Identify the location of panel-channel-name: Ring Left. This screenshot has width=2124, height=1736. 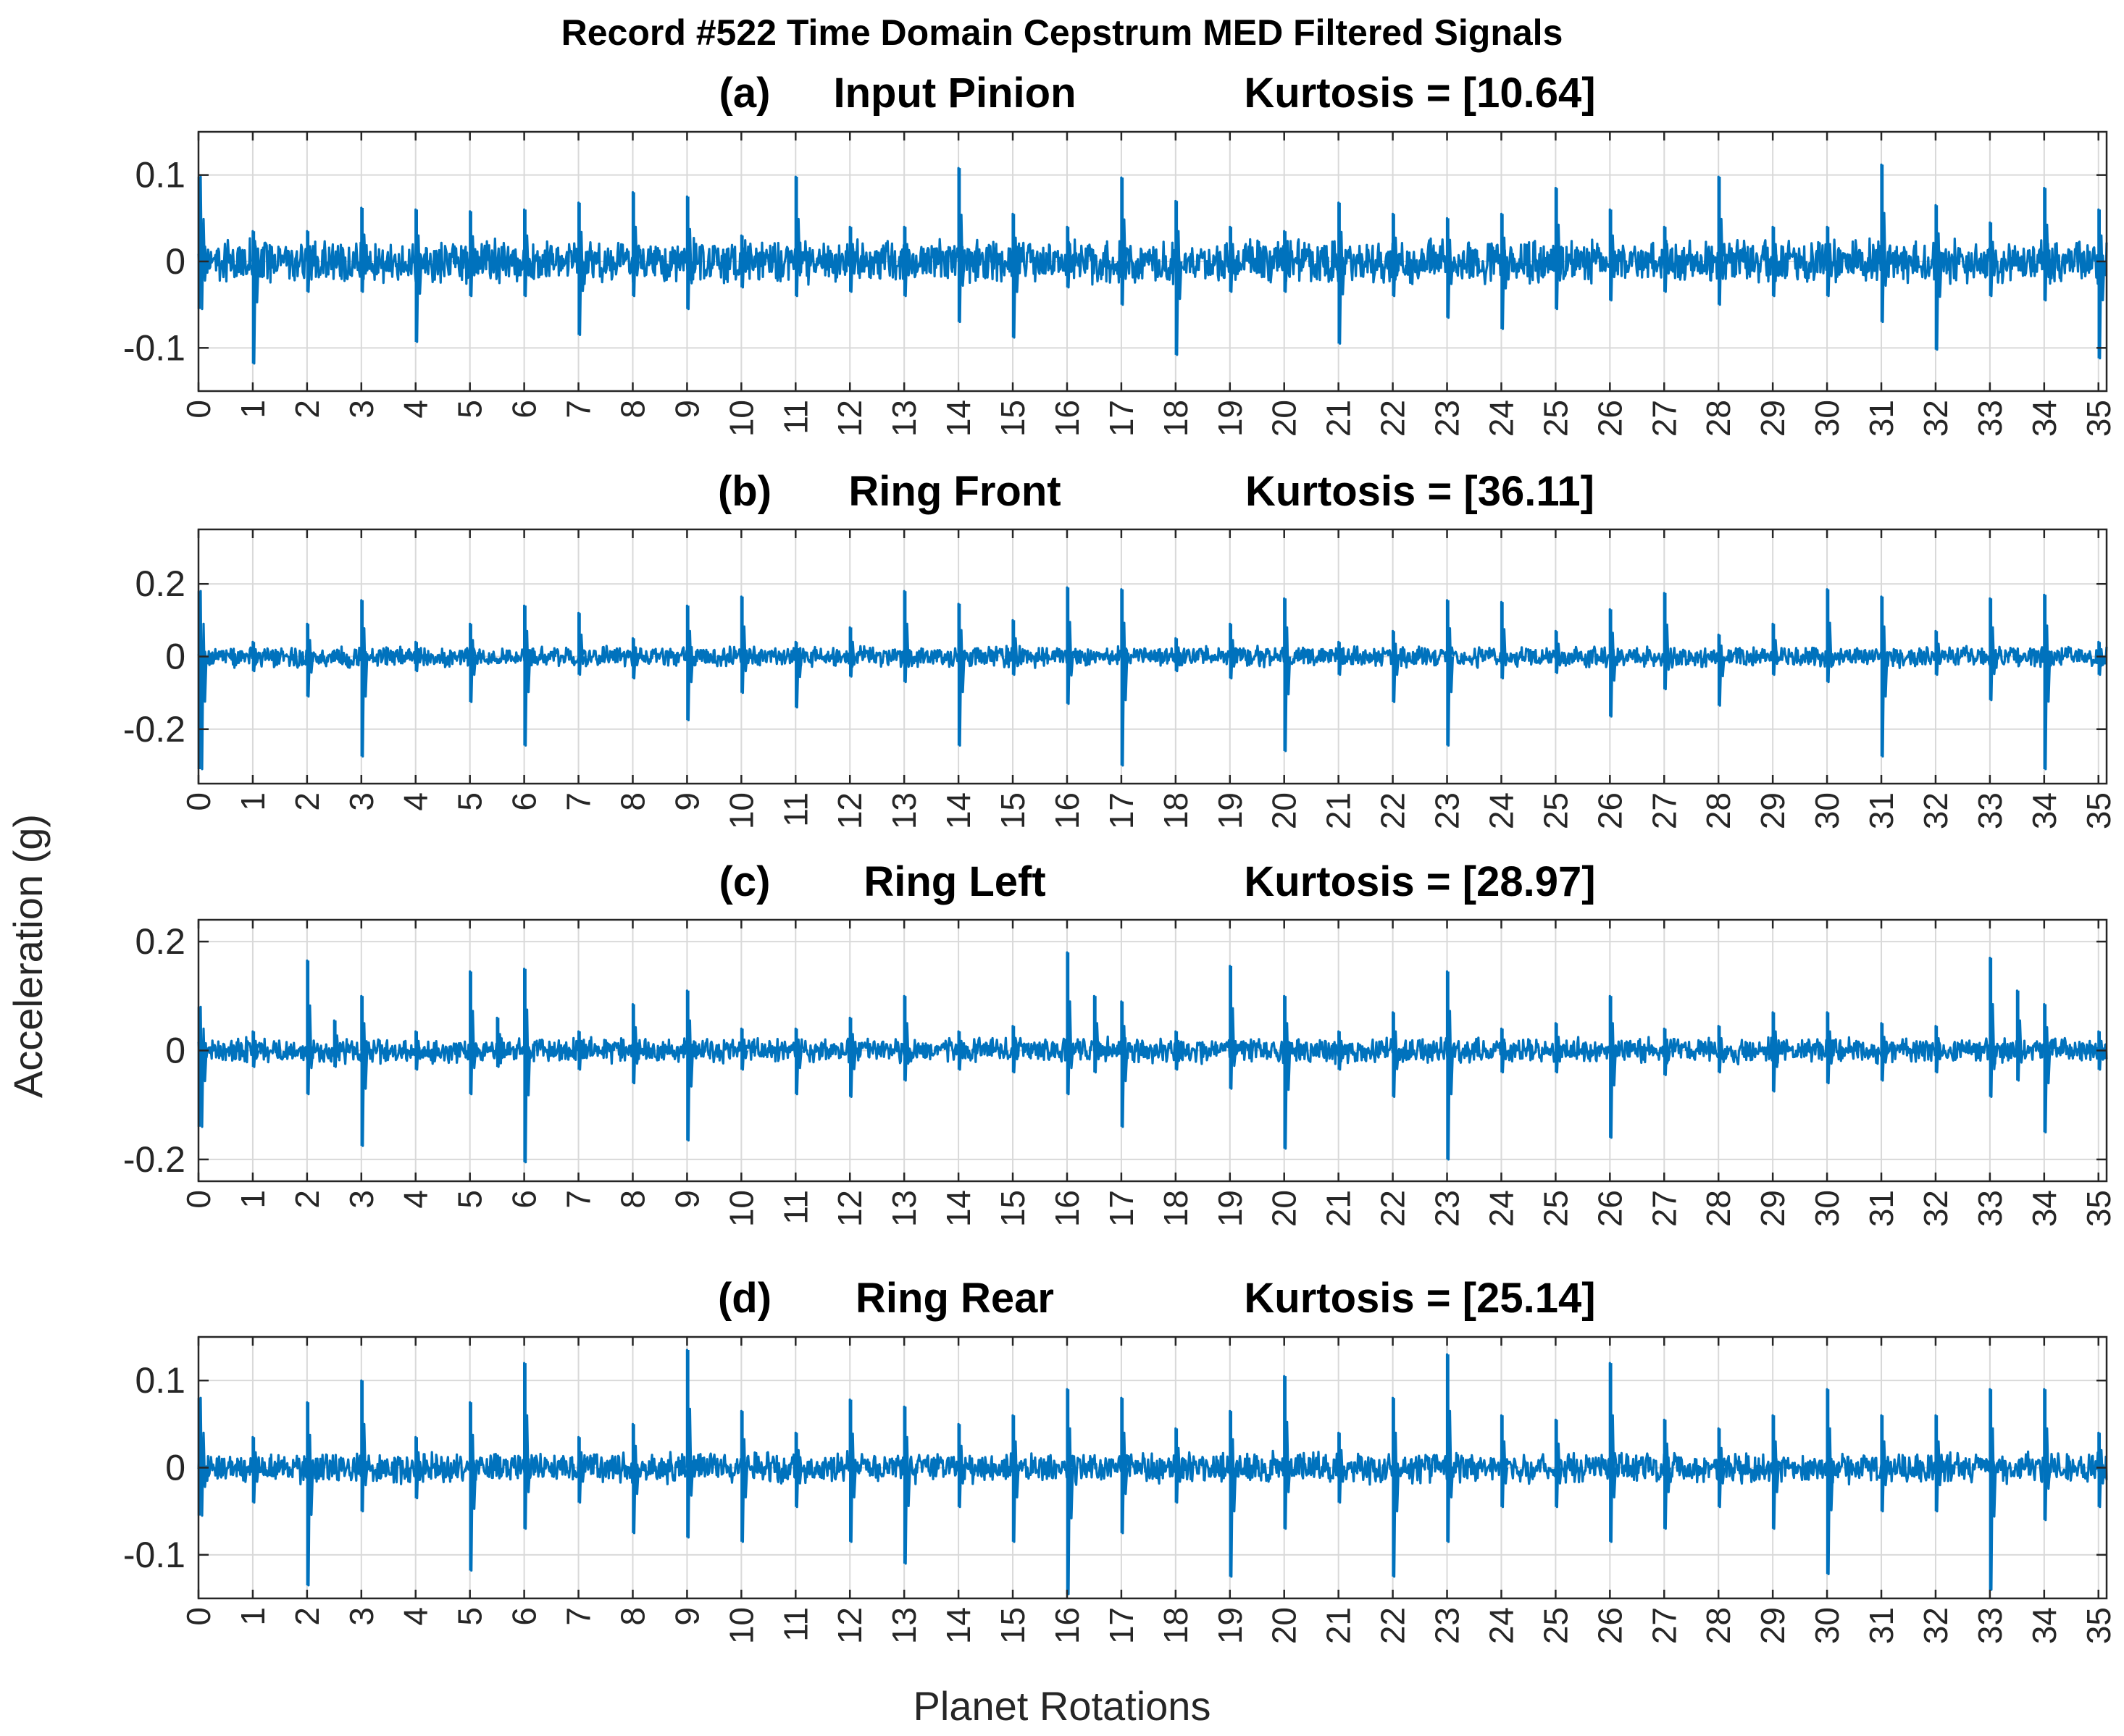
(954, 882).